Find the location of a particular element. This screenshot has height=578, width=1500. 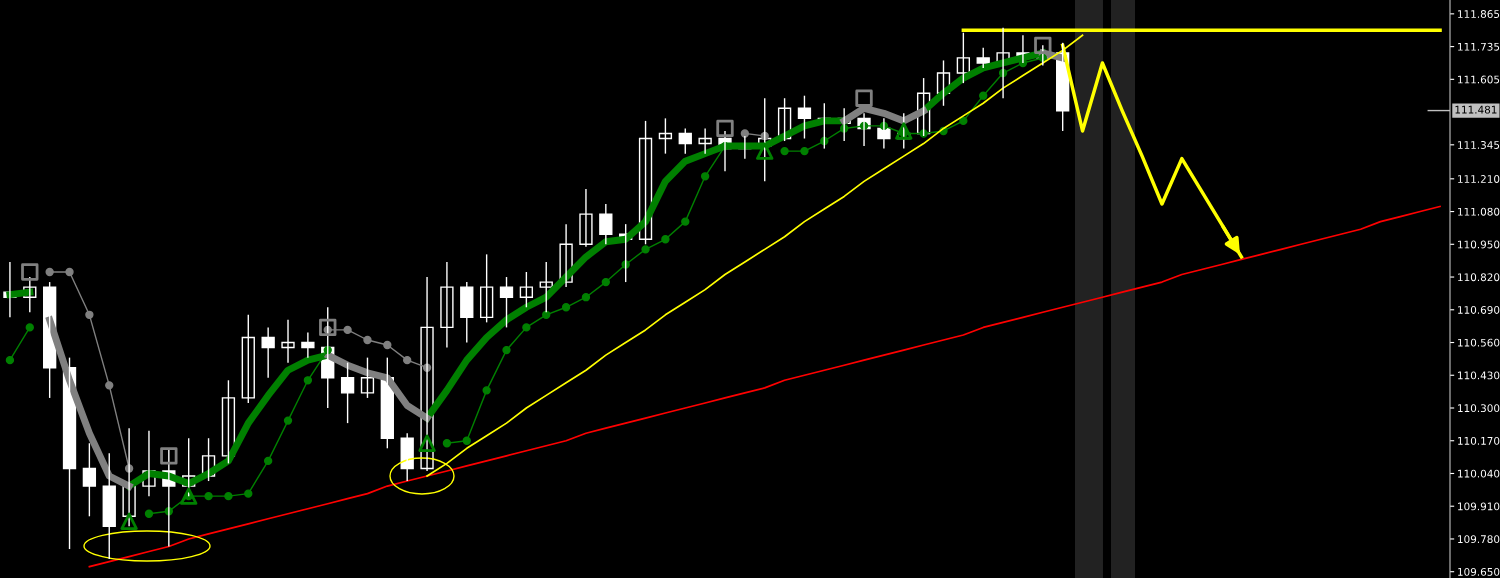

ref-line-label: 111.481 is located at coordinates (1476, 109).